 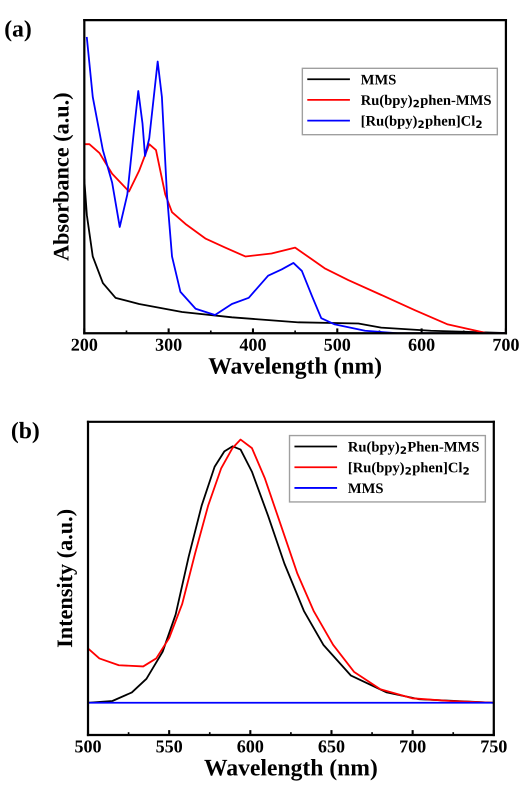 I want to click on legend-label: Ru(bpy)$_{2}$Phen-MMS, so click(x=413, y=448).